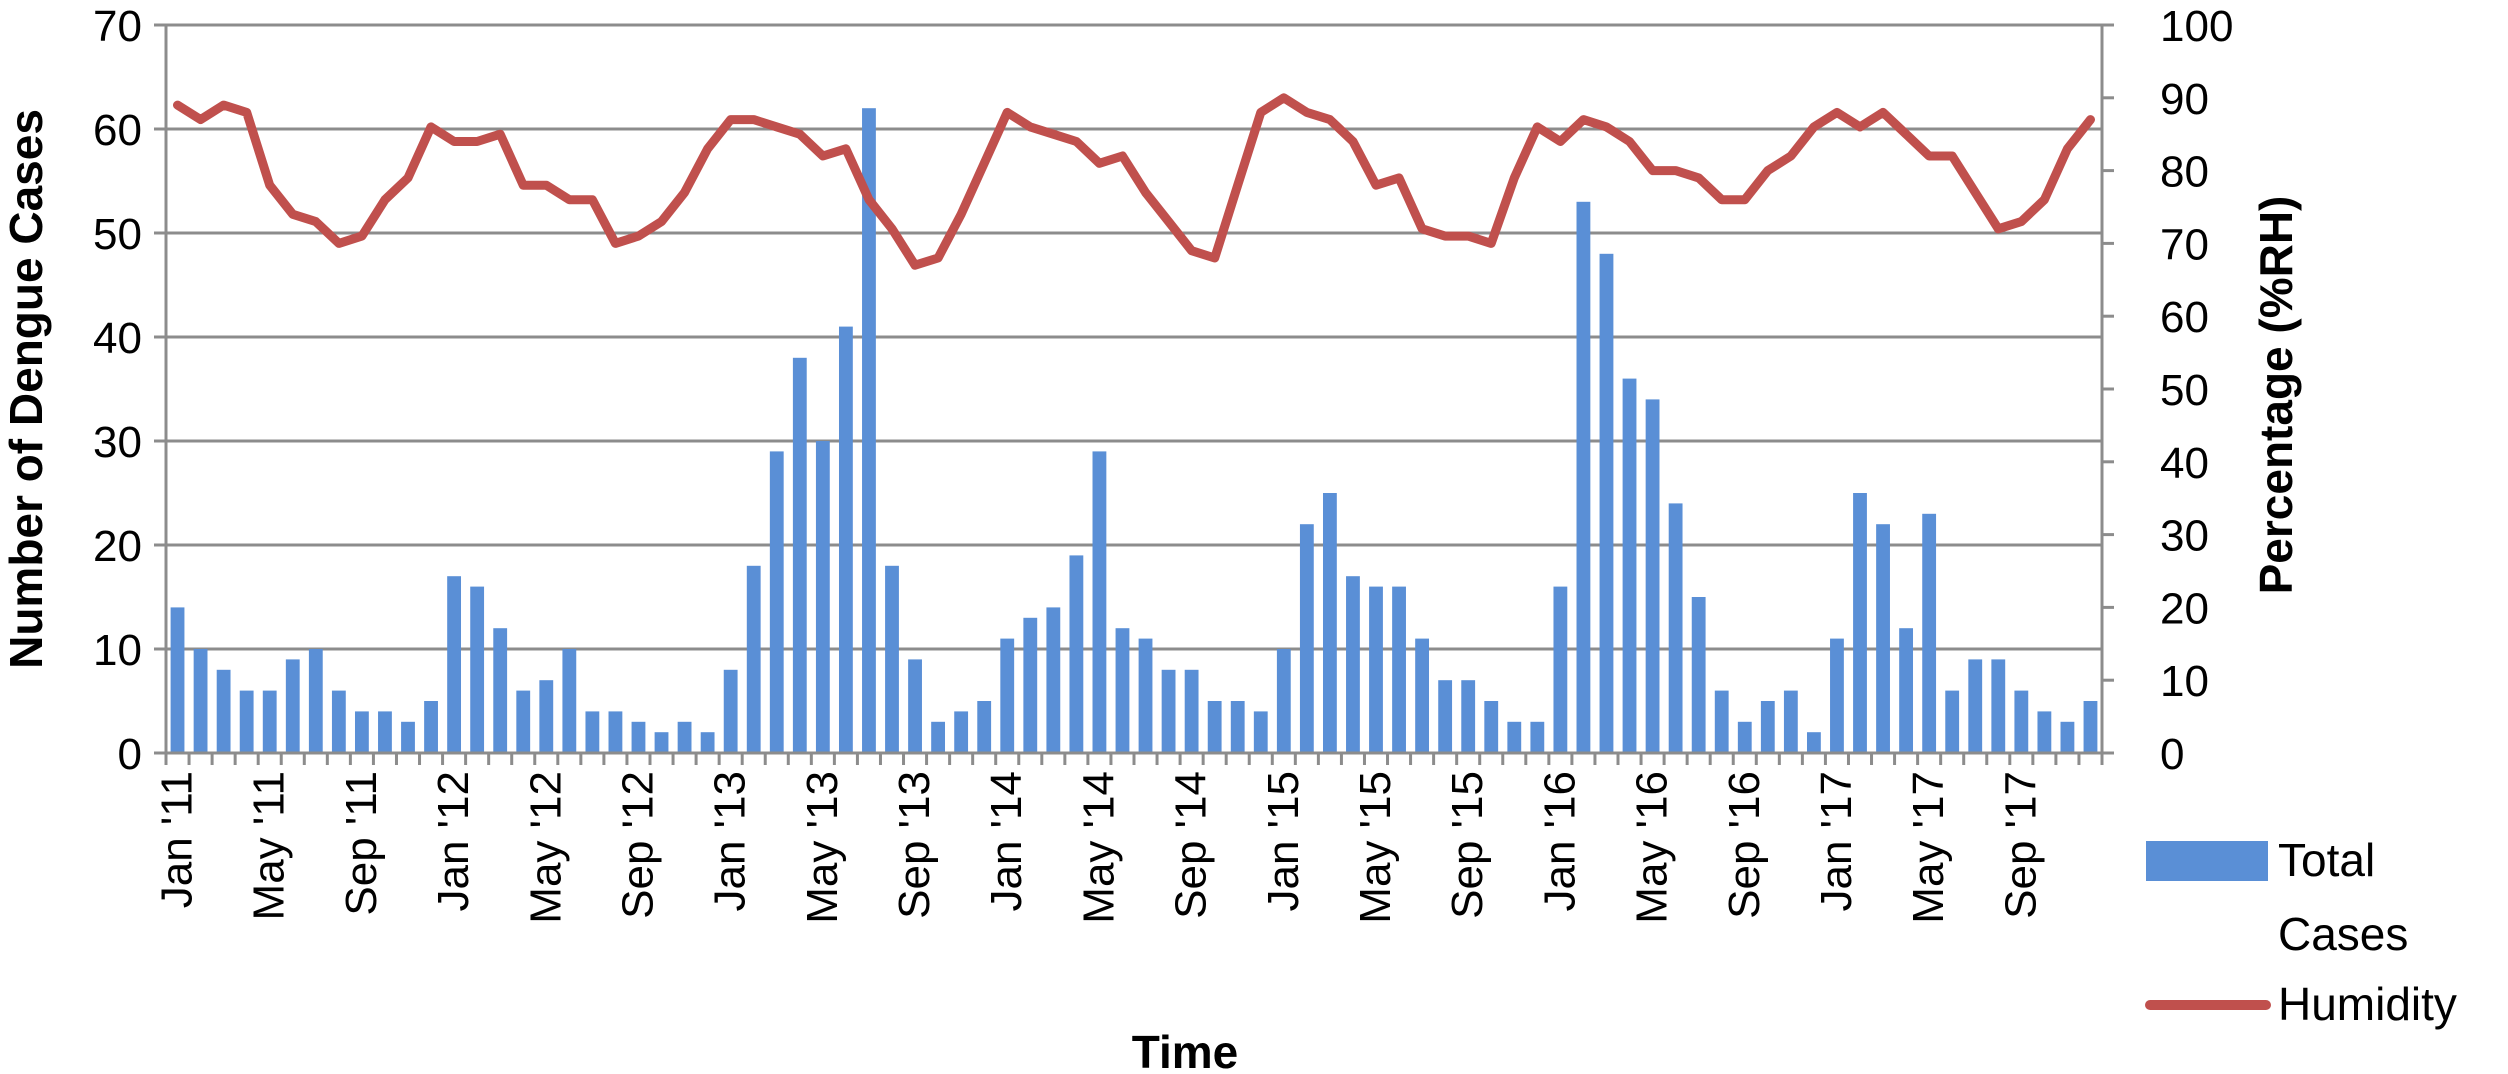  Describe the element at coordinates (2184, 681) in the screenshot. I see `y-right-tick-label: 10` at that location.